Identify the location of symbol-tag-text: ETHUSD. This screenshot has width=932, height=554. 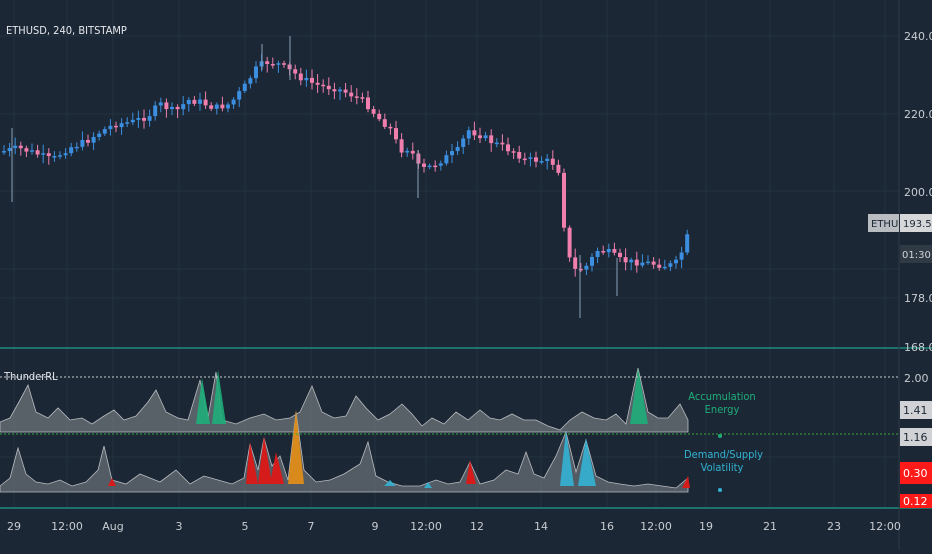
(892, 224).